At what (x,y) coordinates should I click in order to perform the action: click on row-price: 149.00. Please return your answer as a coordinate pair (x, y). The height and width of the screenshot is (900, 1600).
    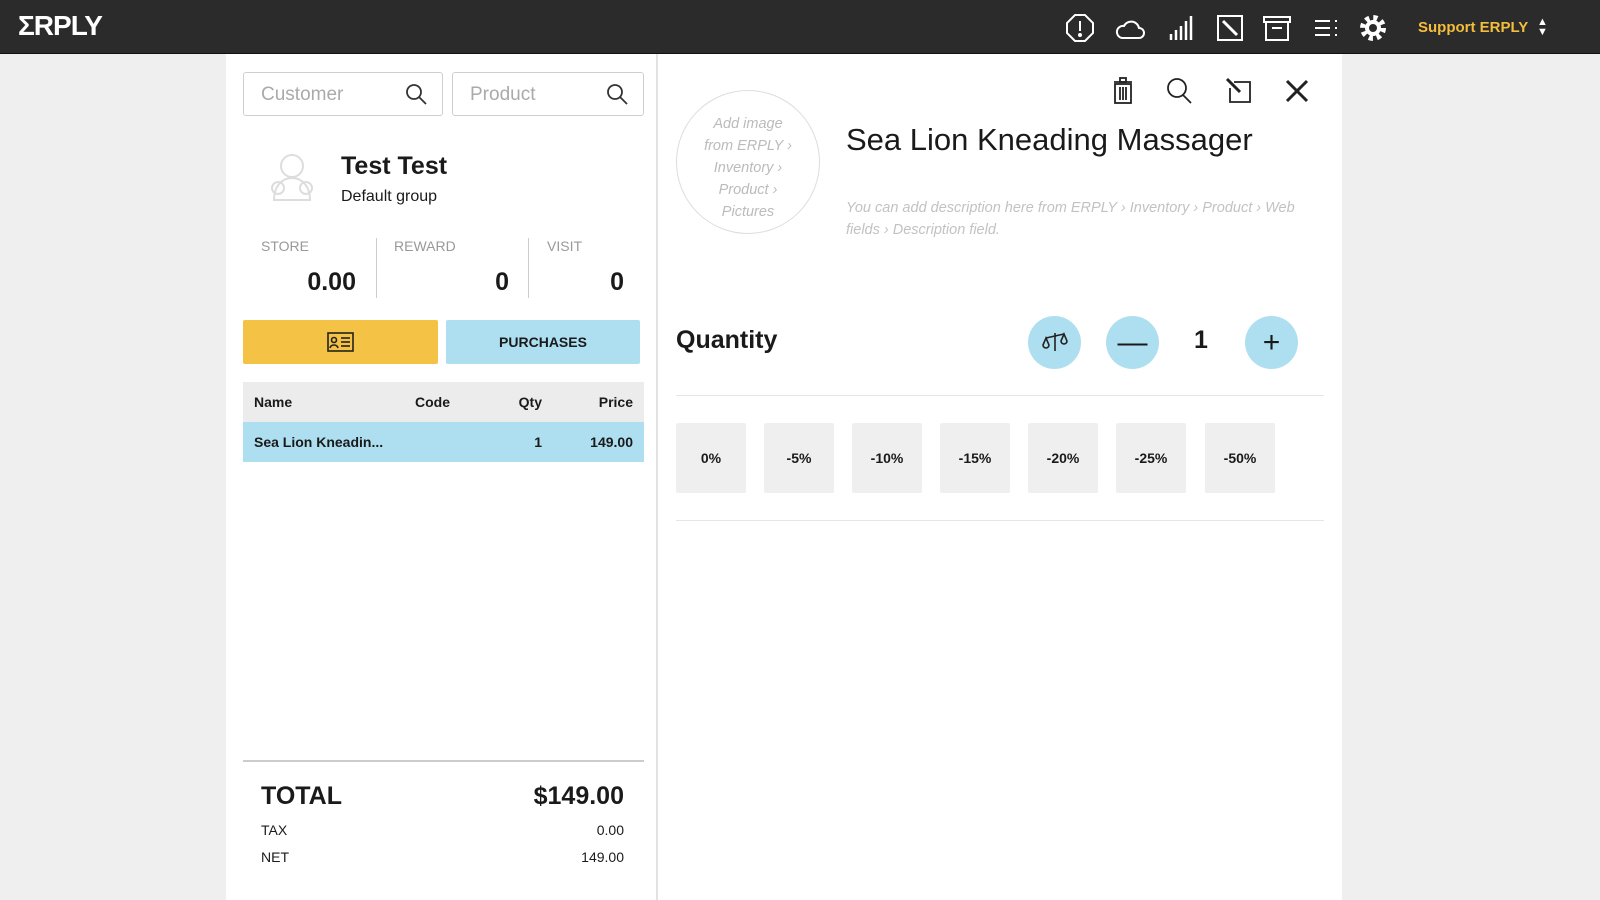
    Looking at the image, I should click on (611, 442).